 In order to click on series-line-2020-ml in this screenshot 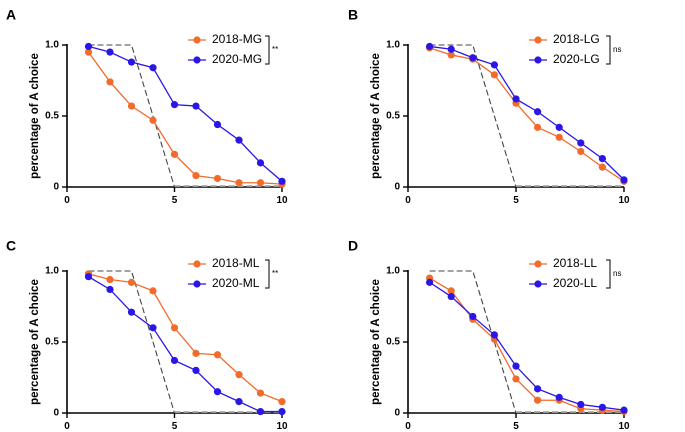, I will do `click(185, 344)`.